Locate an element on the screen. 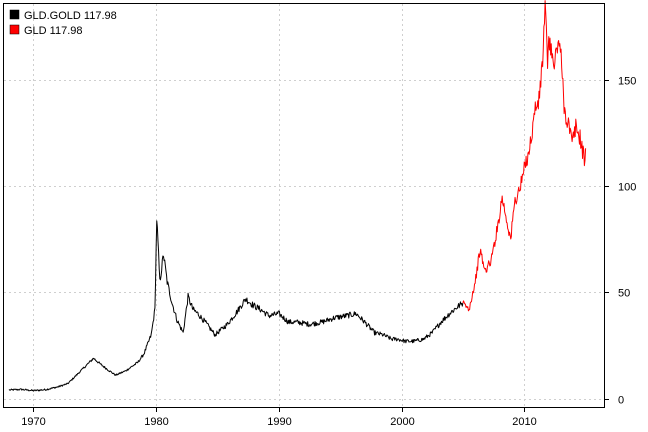 The width and height of the screenshot is (648, 432). x-tick-label: 1980 is located at coordinates (156, 422).